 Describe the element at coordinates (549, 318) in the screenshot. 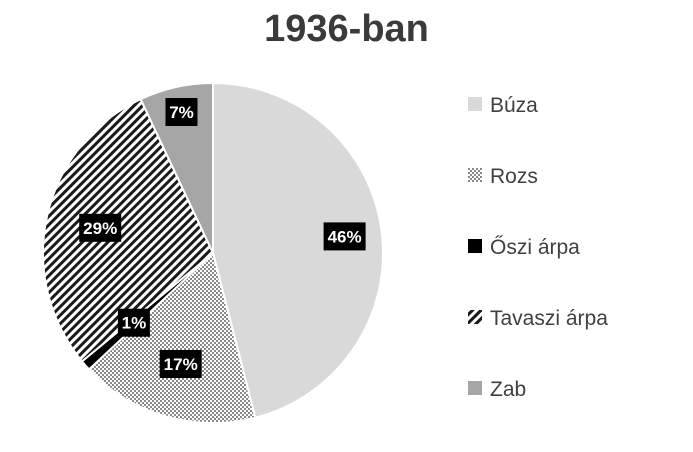

I see `legend-label: Tavaszi árpa` at that location.